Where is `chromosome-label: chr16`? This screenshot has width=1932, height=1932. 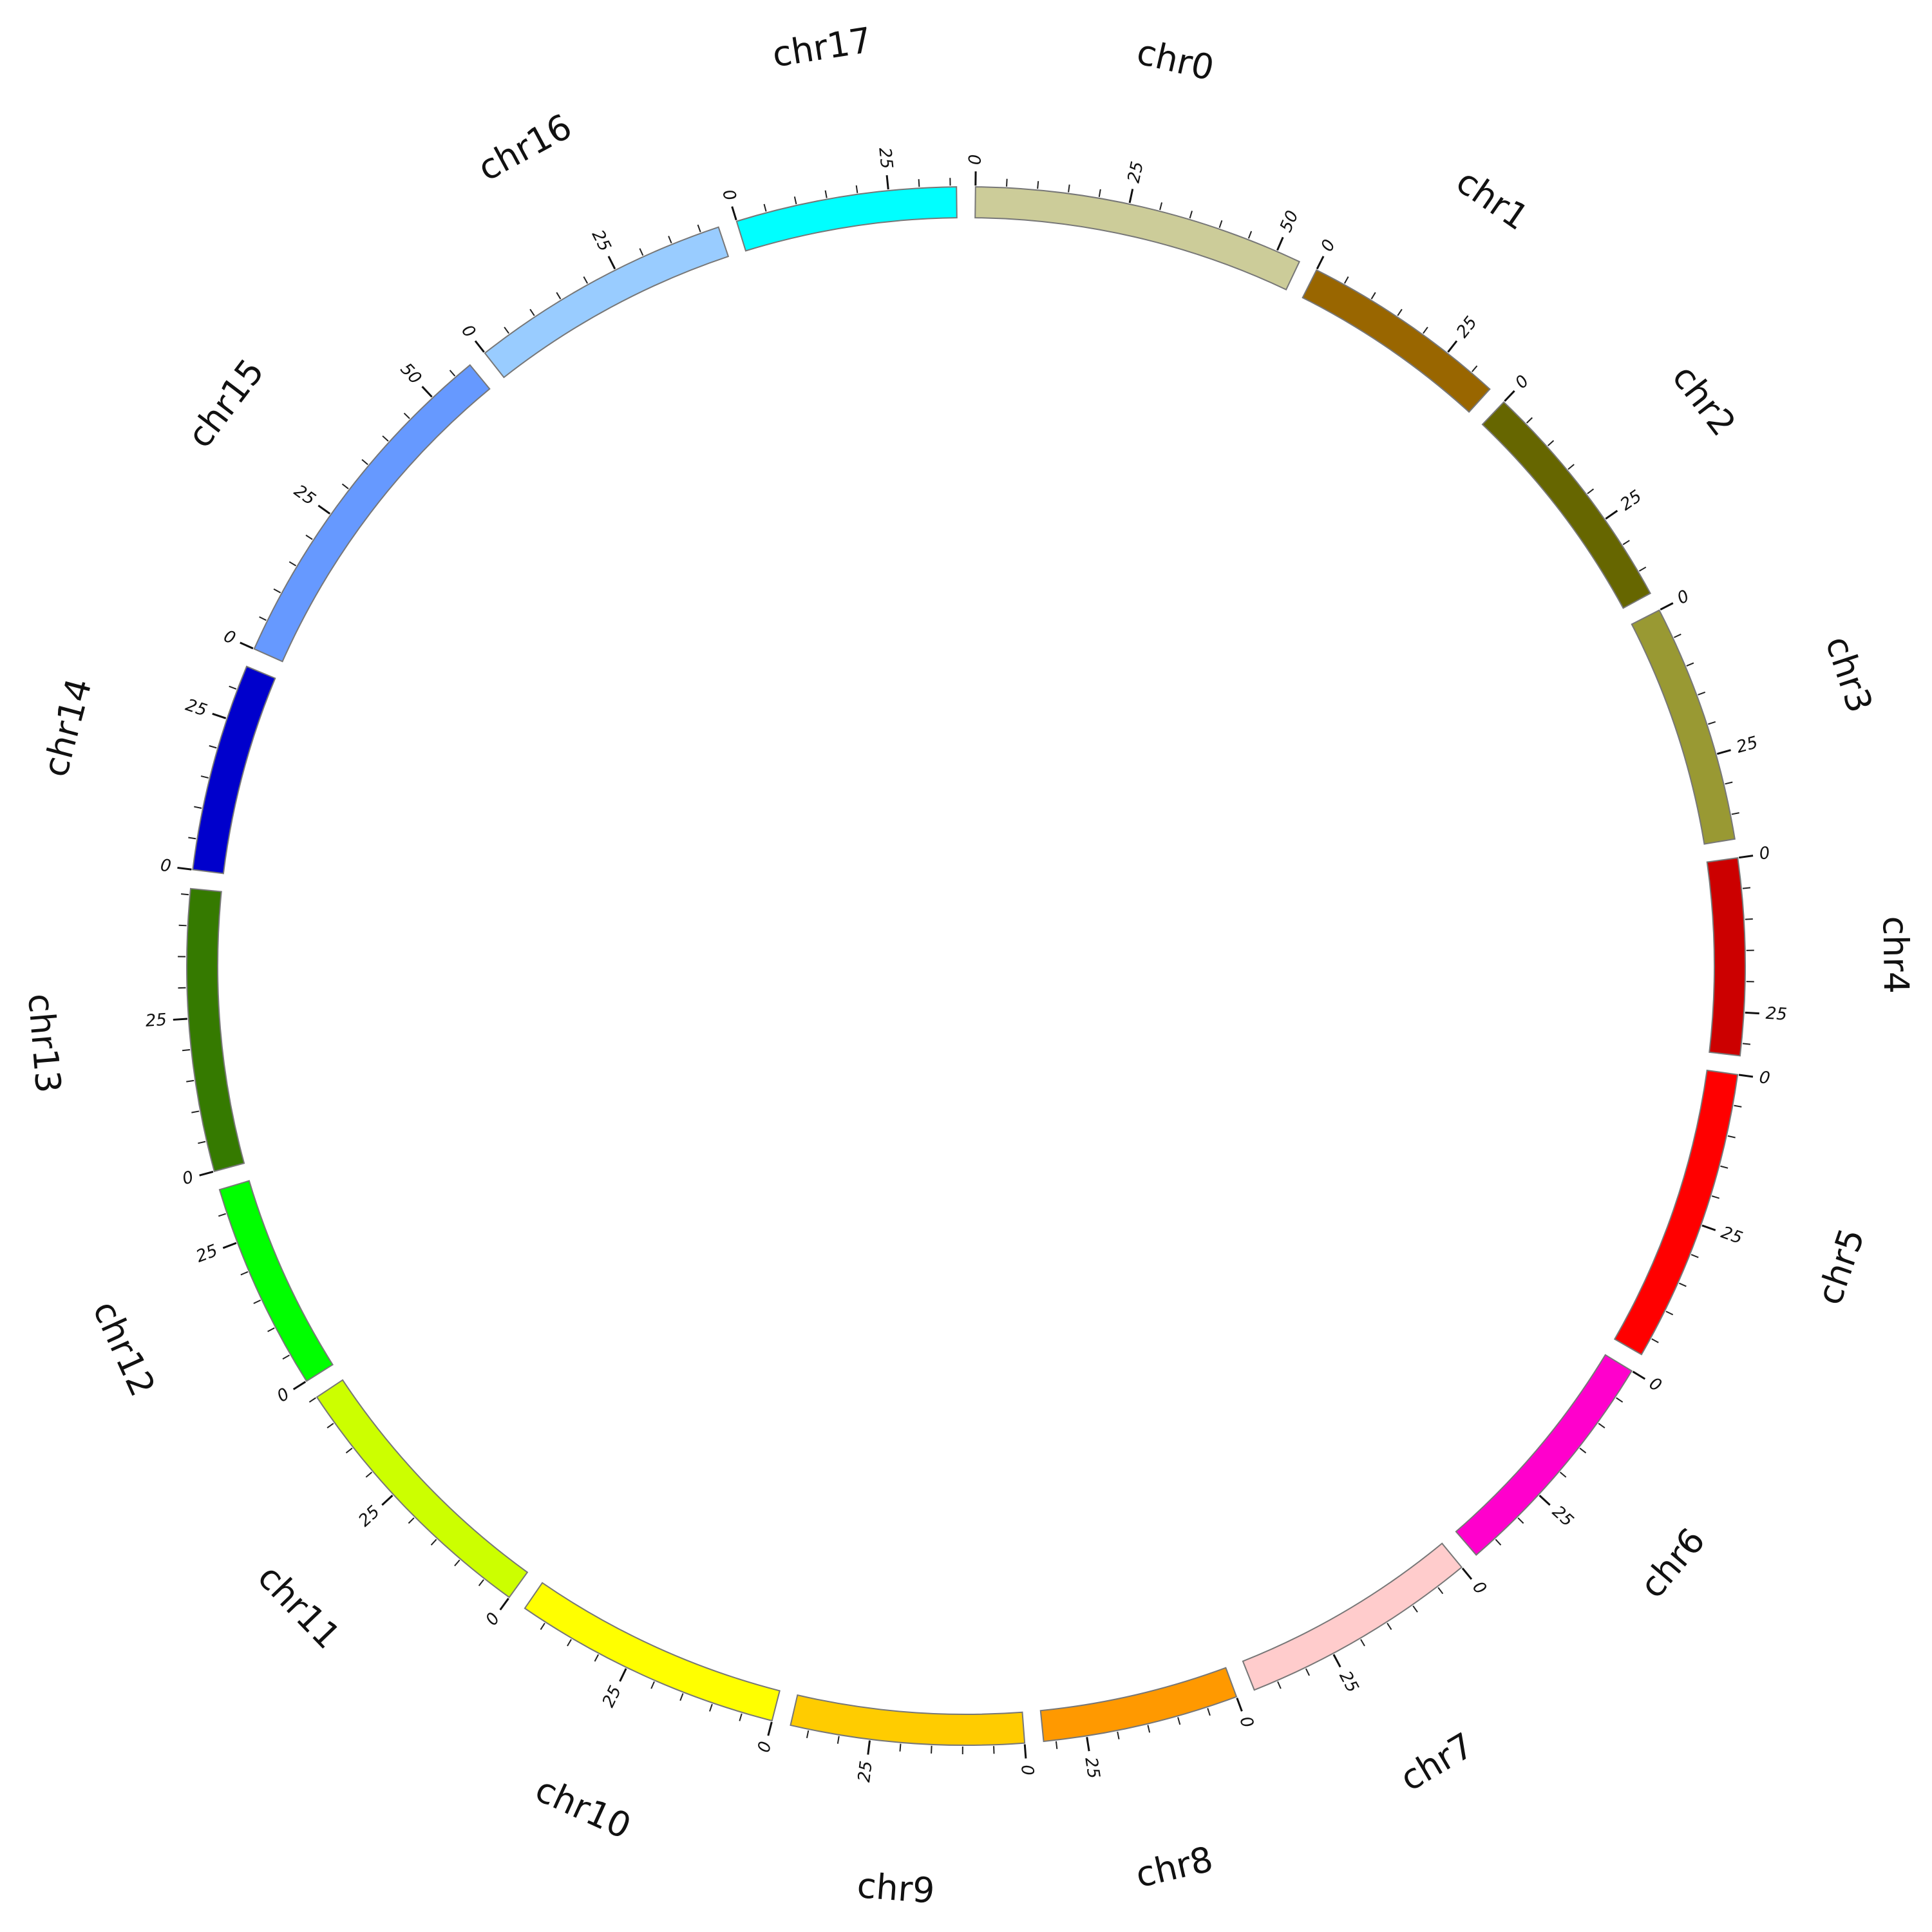 chromosome-label: chr16 is located at coordinates (524, 147).